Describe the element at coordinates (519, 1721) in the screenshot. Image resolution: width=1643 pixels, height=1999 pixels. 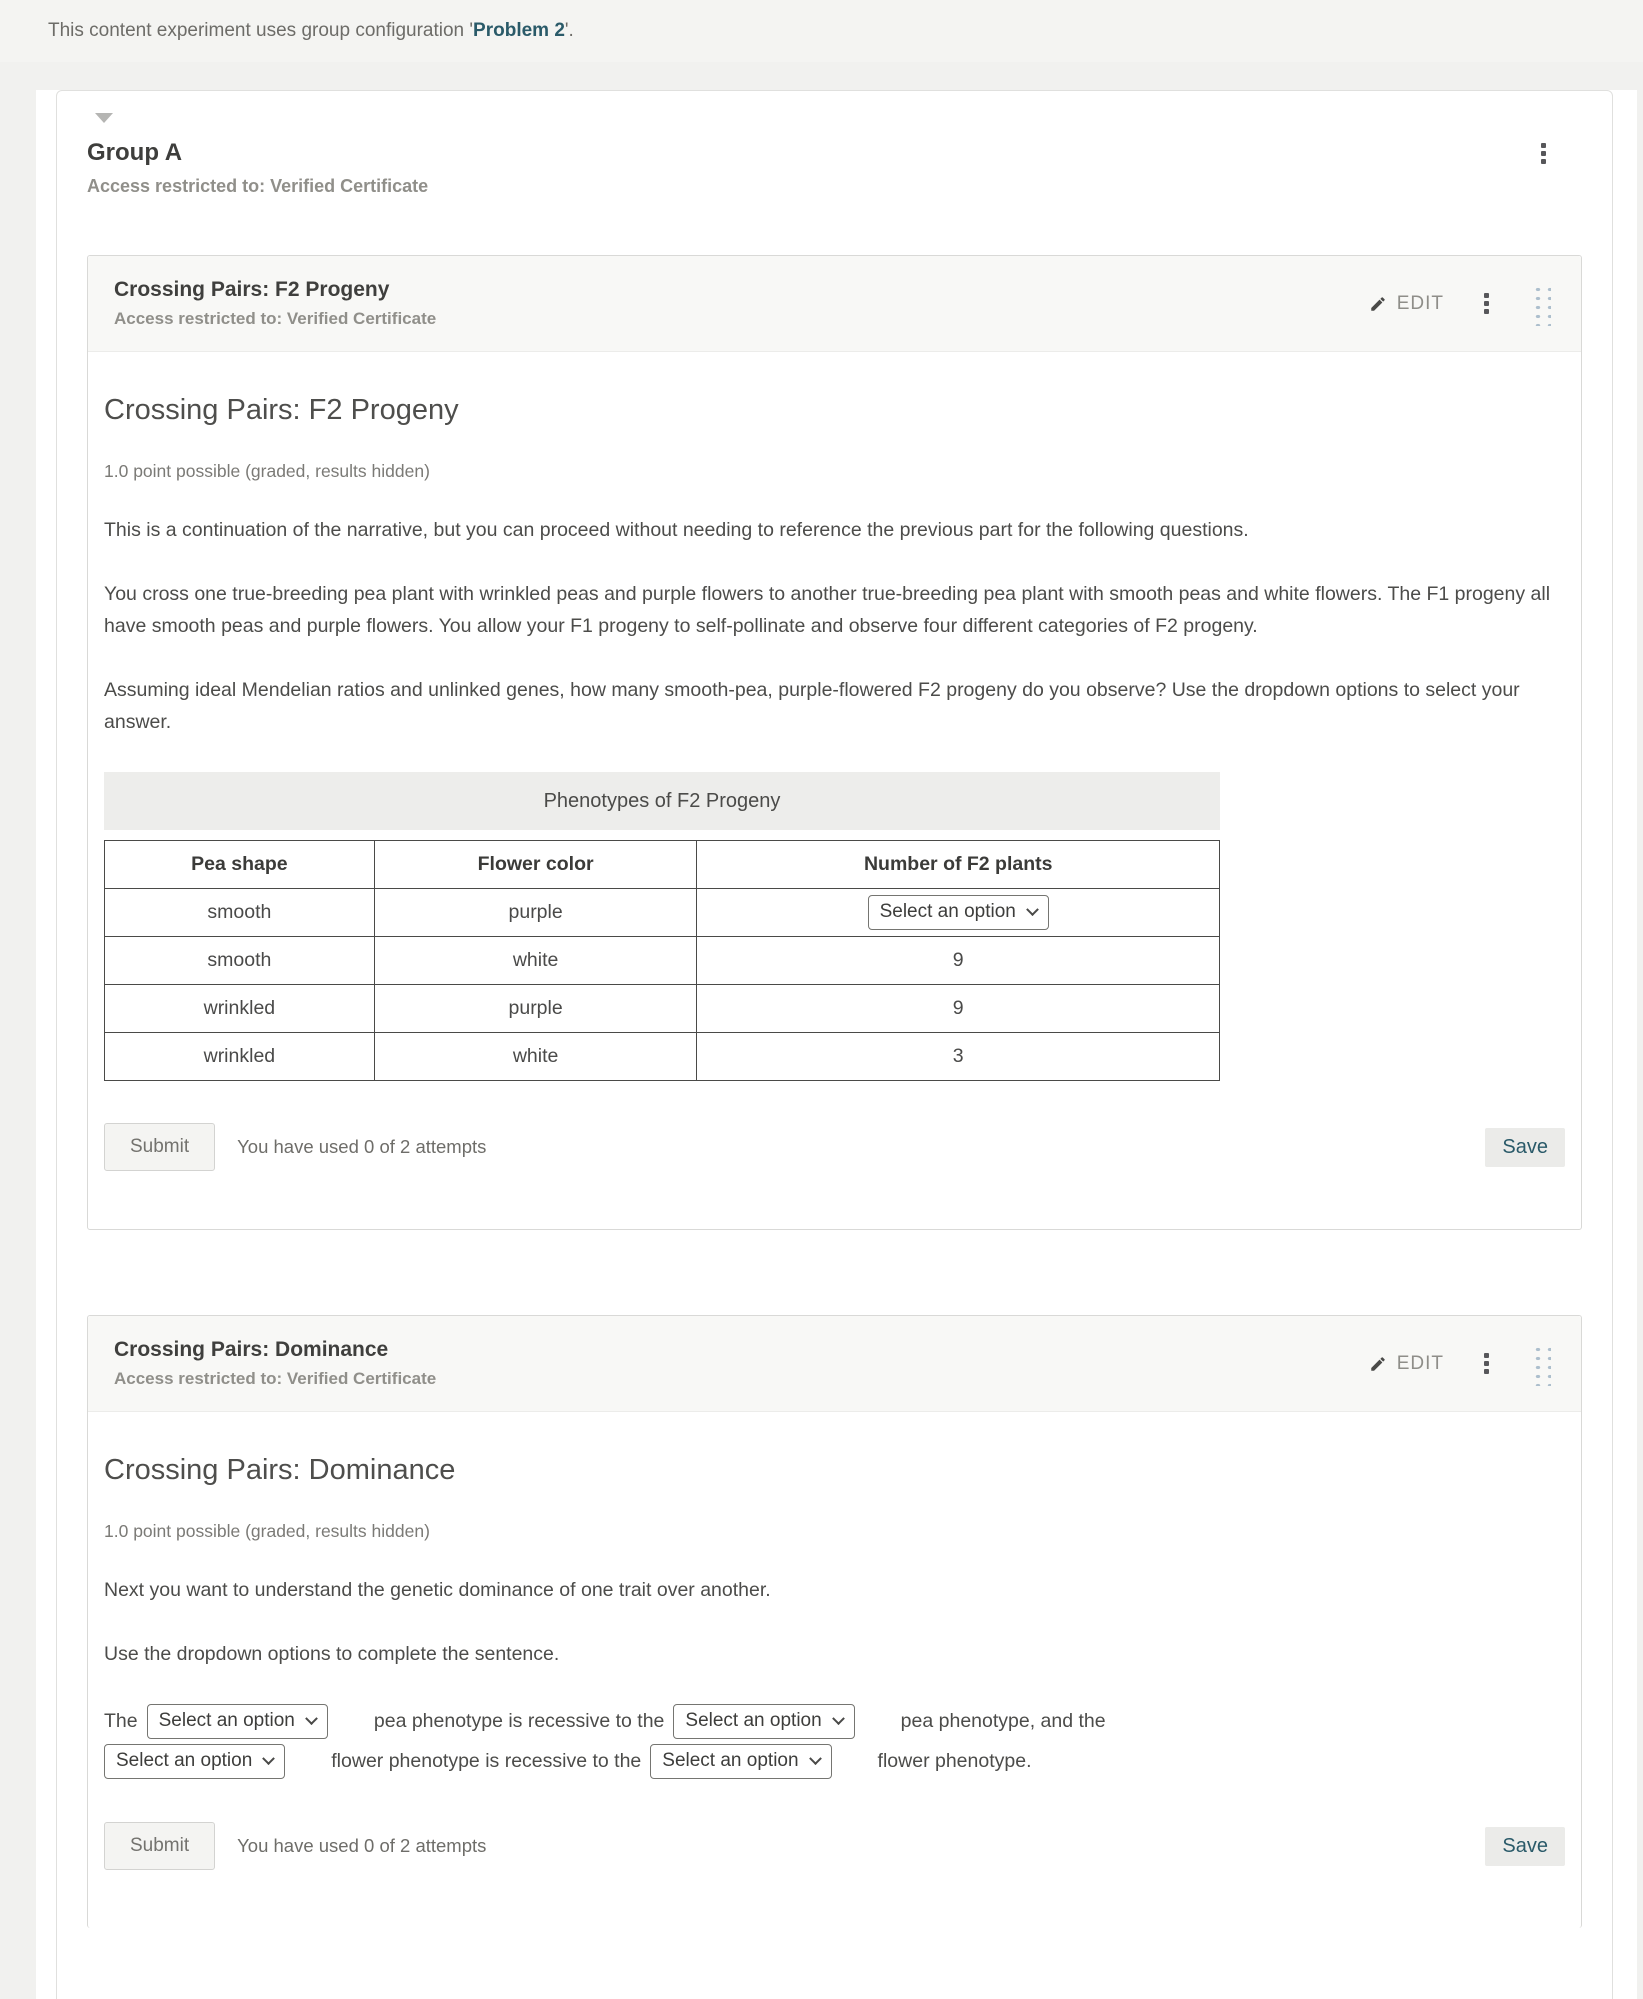
I see `sentence-text: pea phenotype is recessive to the` at that location.